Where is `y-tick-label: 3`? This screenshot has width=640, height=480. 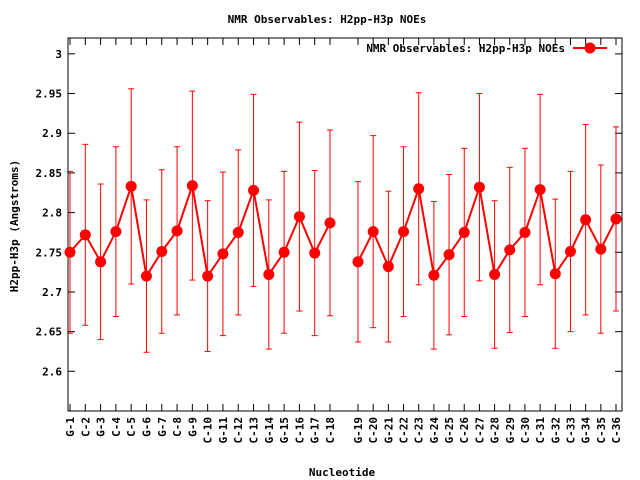
y-tick-label: 3 is located at coordinates (58, 54).